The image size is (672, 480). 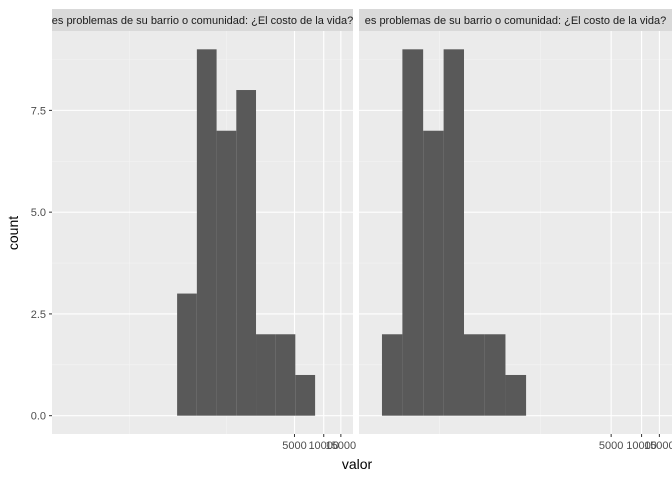 I want to click on y-tick-label: 5.0, so click(x=38, y=213).